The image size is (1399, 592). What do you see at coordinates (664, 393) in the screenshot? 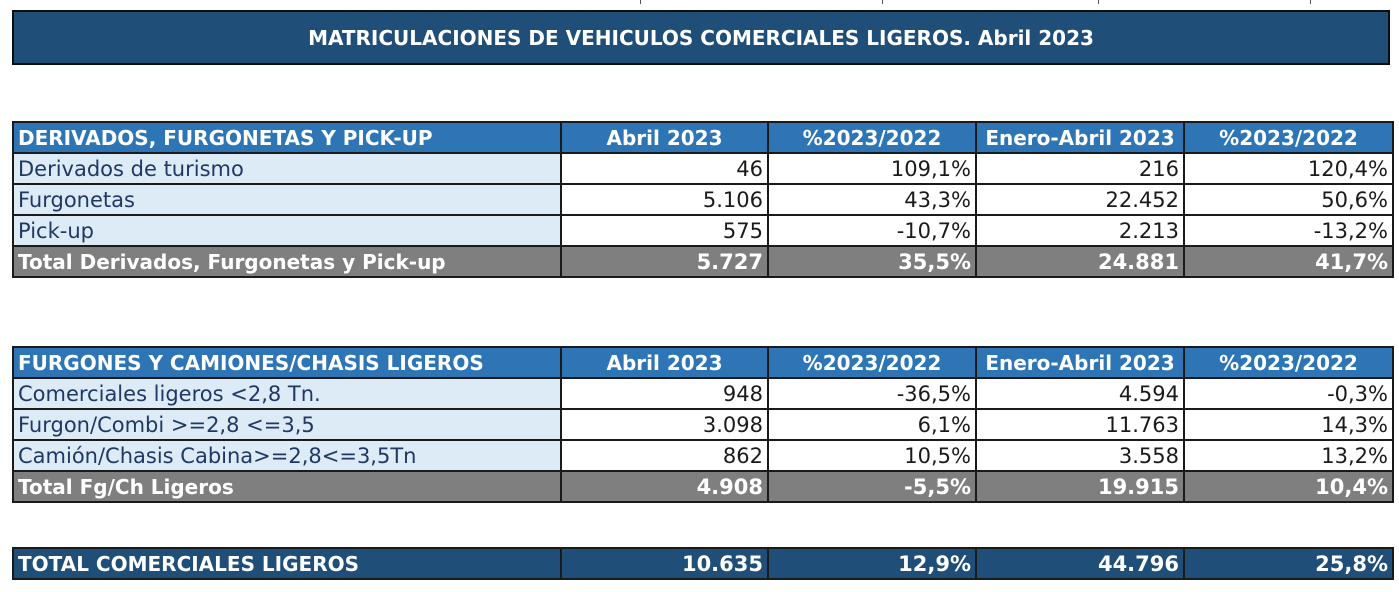
I see `cell-month: 948` at bounding box center [664, 393].